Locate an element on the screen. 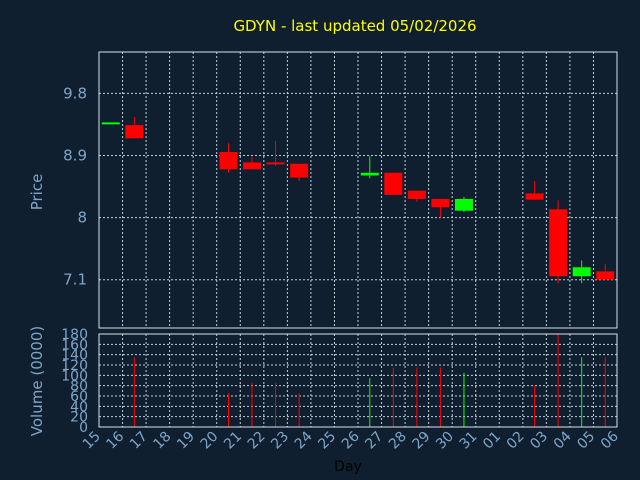 Image resolution: width=640 pixels, height=480 pixels. price-axis-label: Price is located at coordinates (37, 192).